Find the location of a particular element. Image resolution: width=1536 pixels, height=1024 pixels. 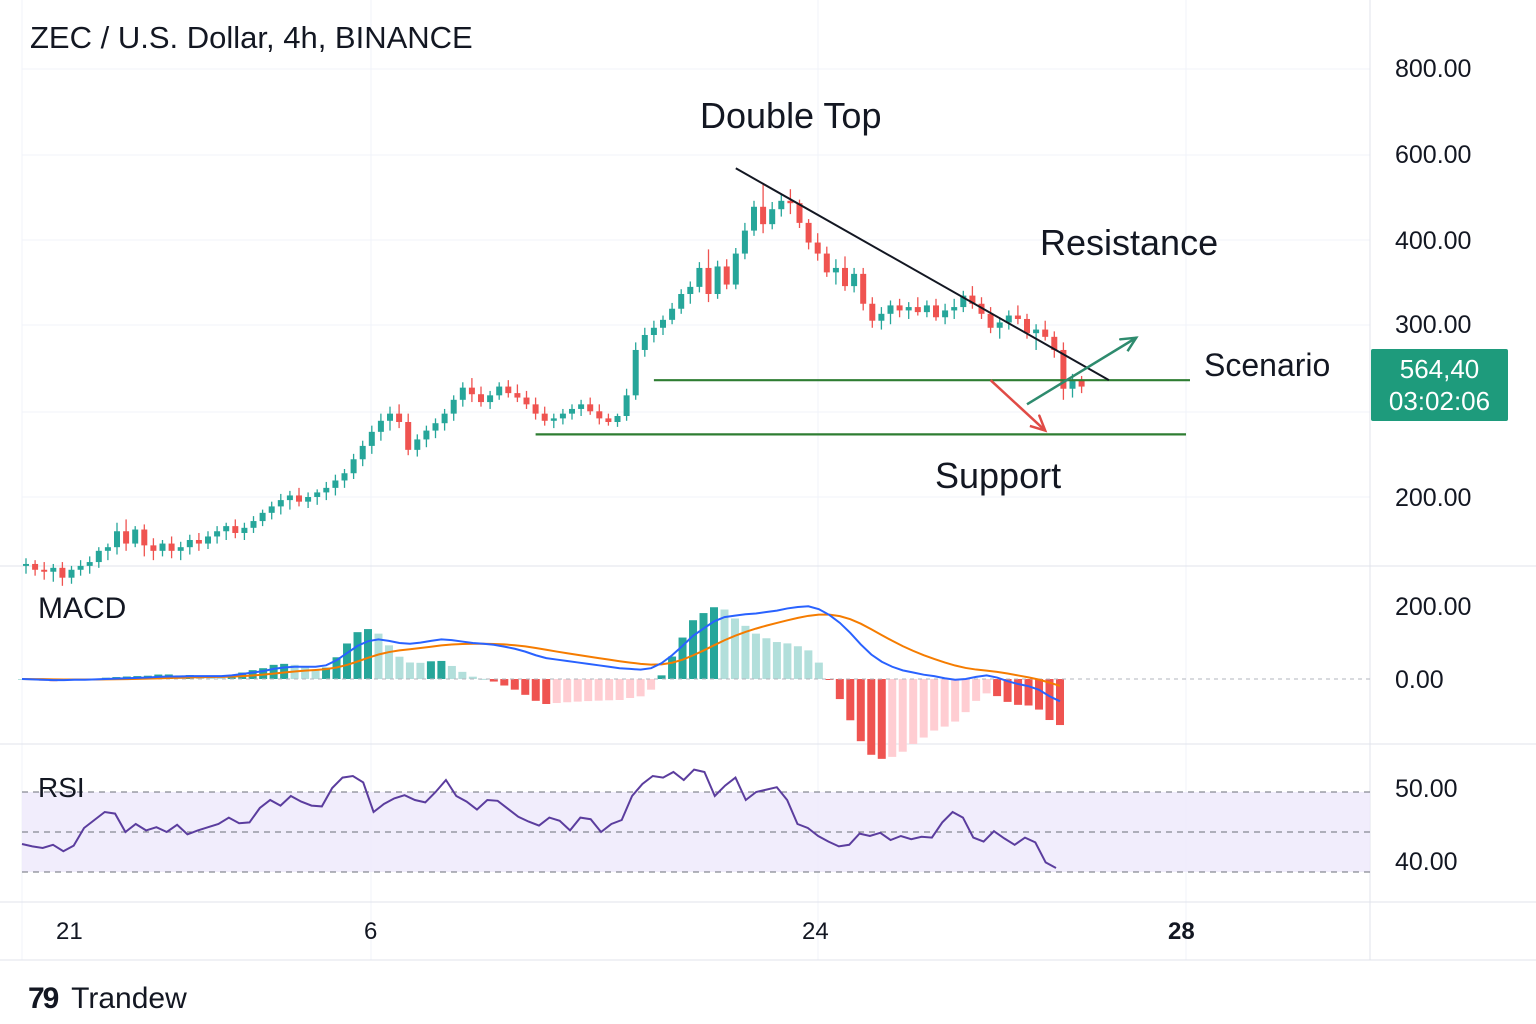

price-tick-800: 800.00 is located at coordinates (1433, 69).